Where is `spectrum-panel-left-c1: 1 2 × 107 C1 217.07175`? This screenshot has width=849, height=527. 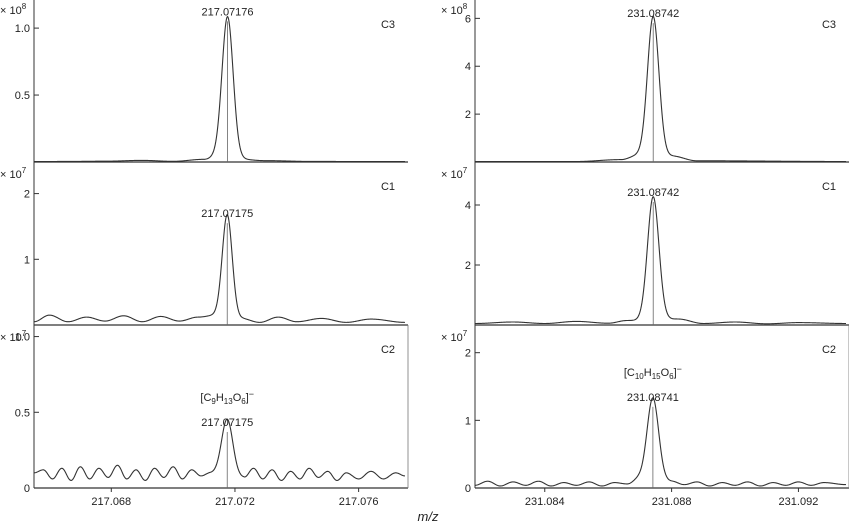 spectrum-panel-left-c1: 1 2 × 107 C1 217.07175 is located at coordinates (204, 244).